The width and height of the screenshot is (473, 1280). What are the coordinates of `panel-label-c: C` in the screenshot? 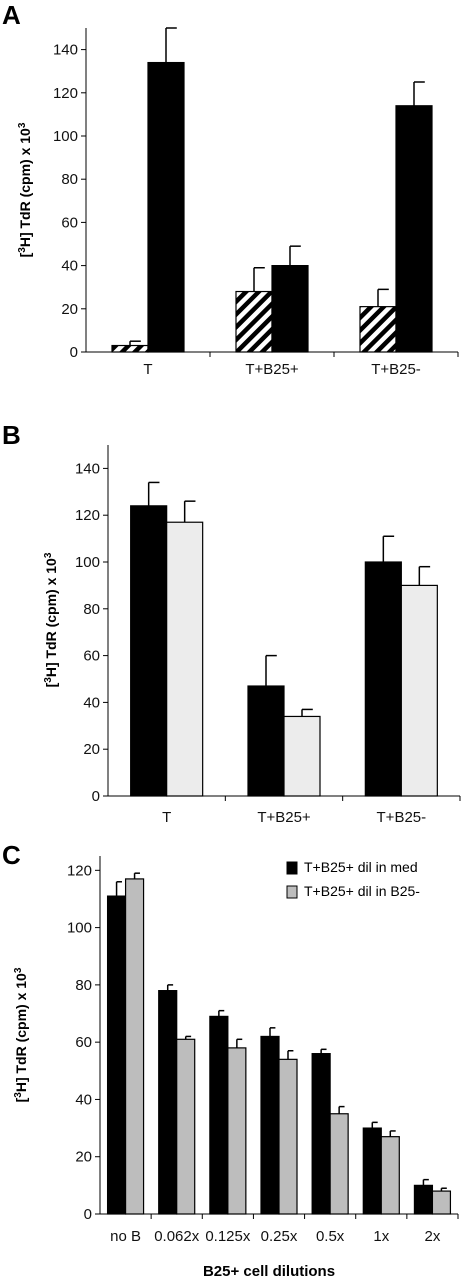 It's located at (11, 855).